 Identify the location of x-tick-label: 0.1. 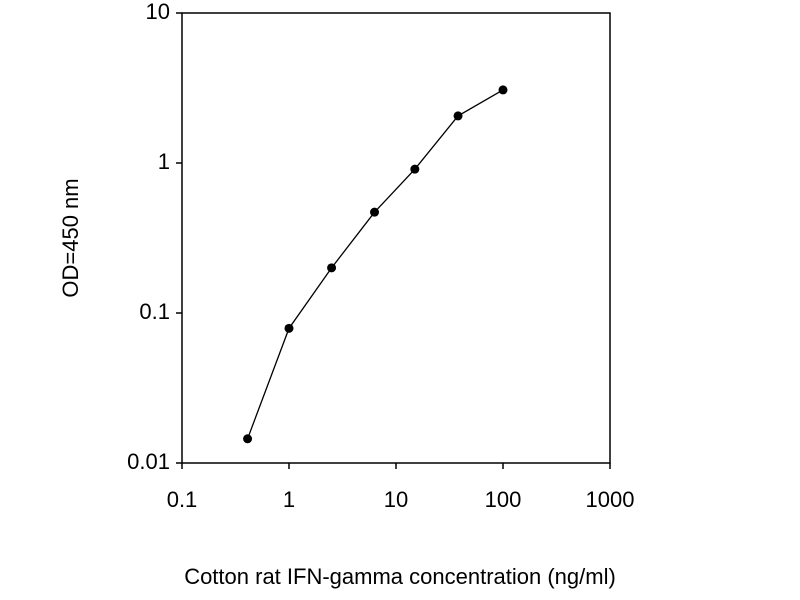
(182, 499).